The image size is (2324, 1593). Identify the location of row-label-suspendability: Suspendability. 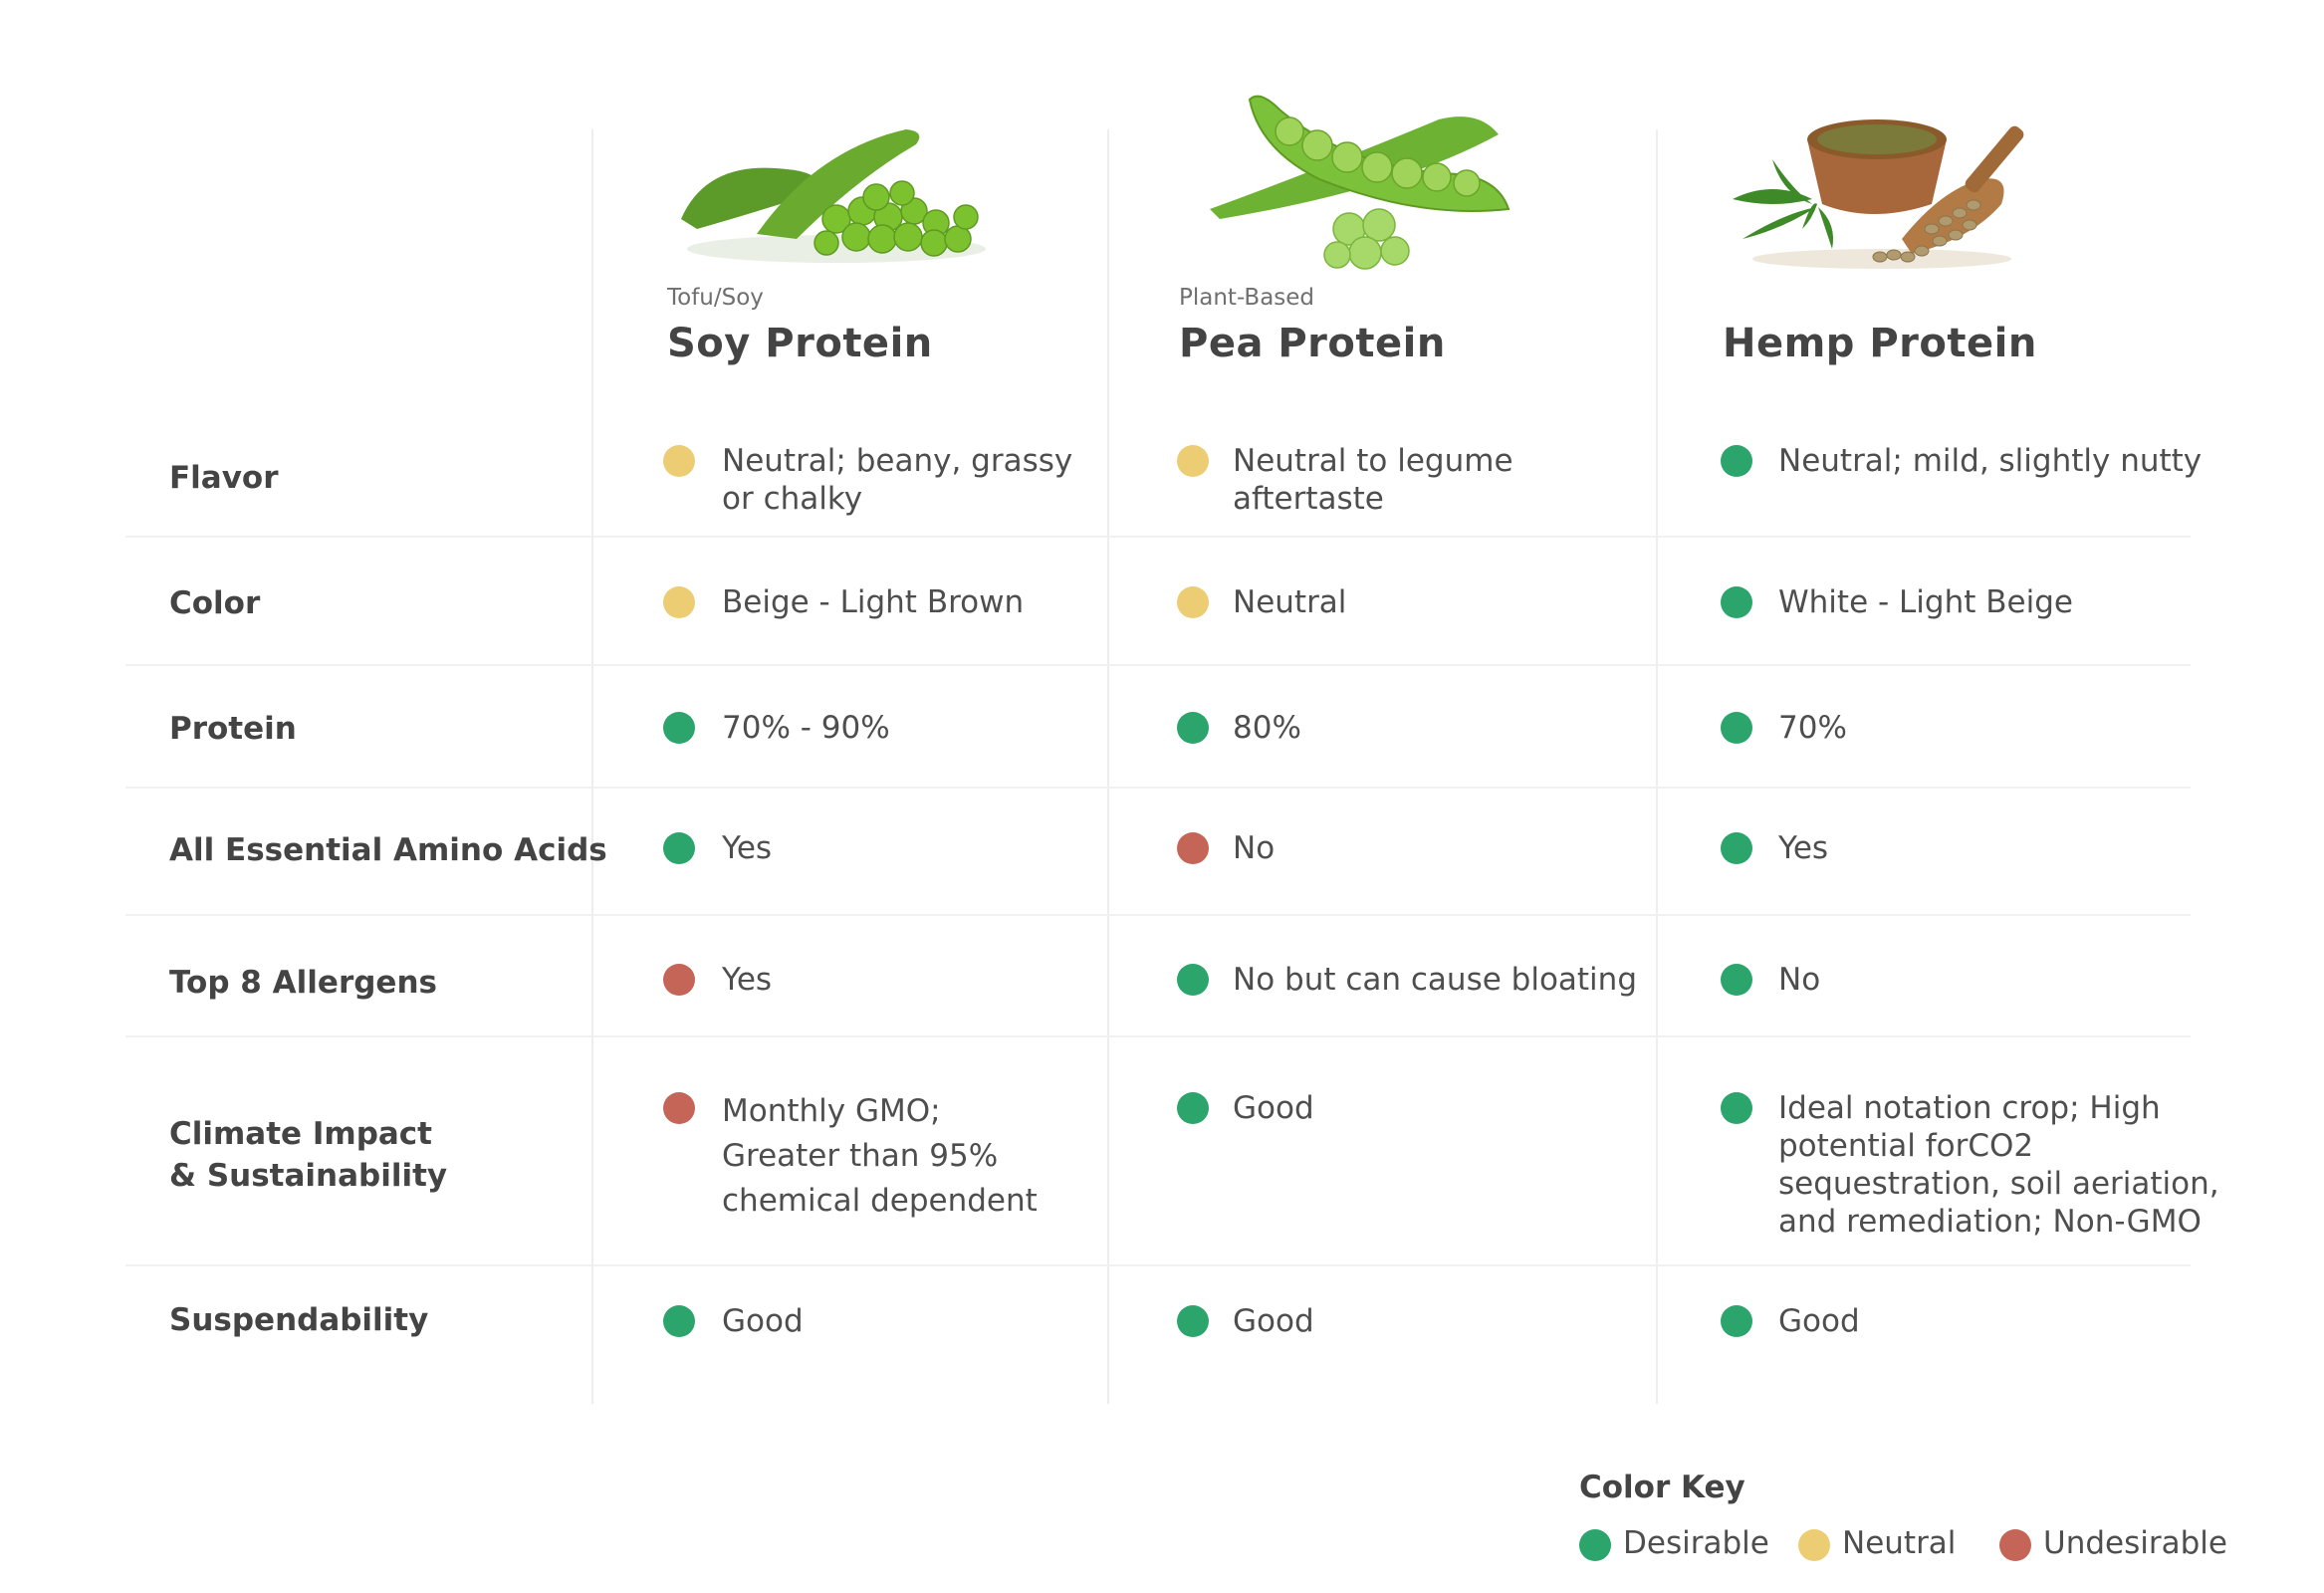
(299, 1320).